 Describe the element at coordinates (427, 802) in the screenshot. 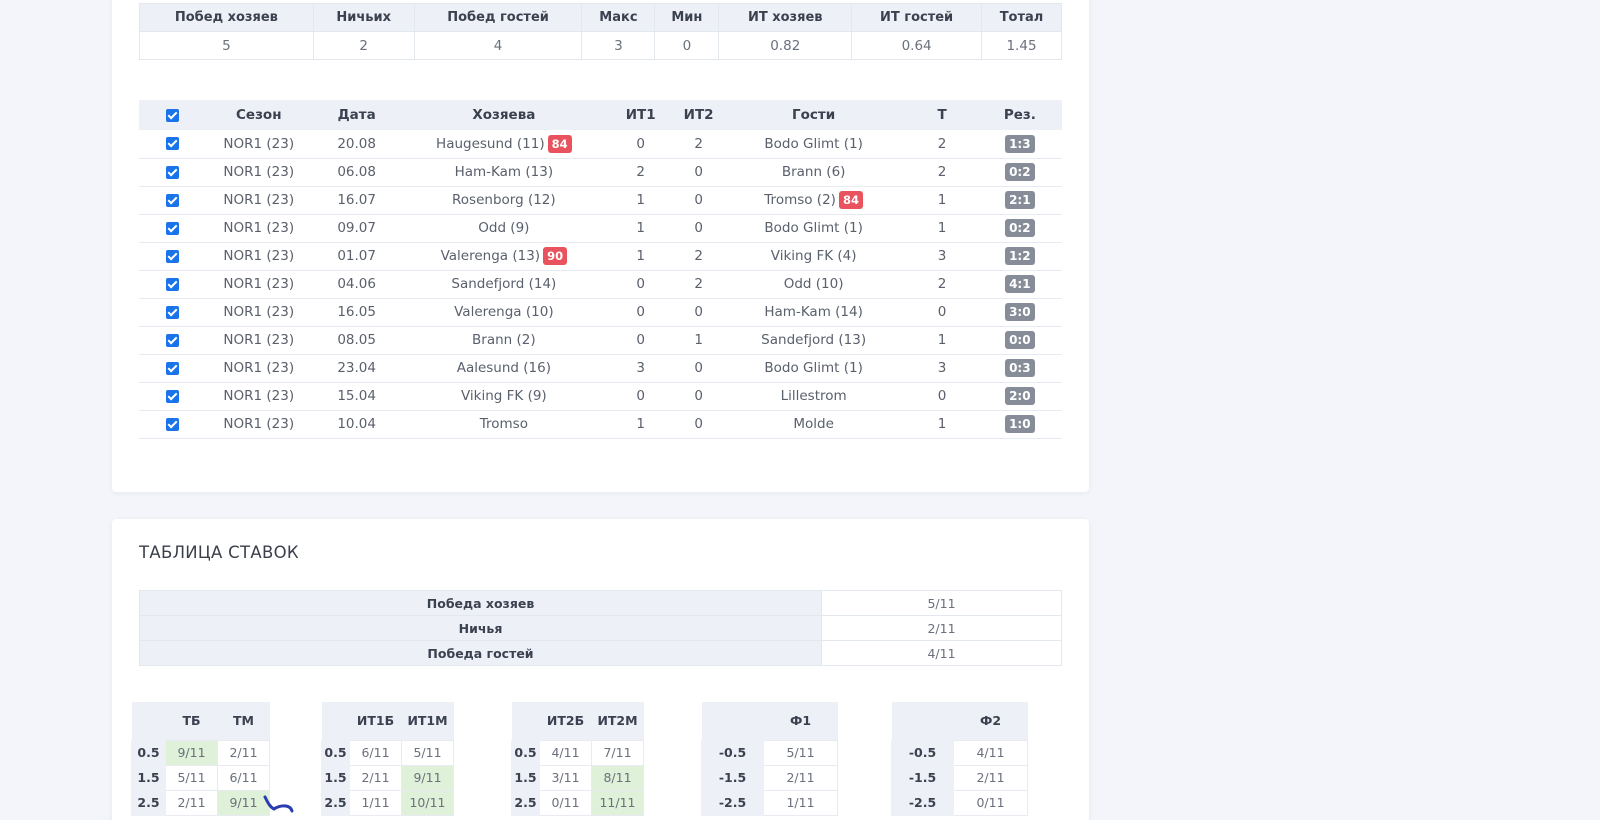

I see `it1-under-value: 10/11` at that location.